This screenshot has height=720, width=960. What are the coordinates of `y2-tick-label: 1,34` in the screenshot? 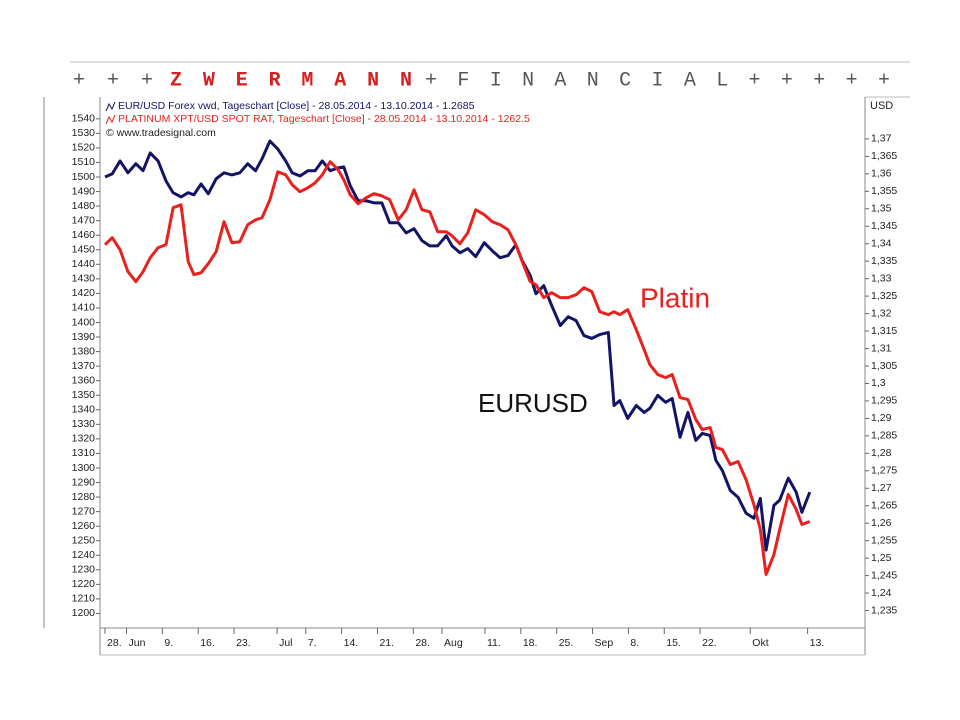 It's located at (881, 244).